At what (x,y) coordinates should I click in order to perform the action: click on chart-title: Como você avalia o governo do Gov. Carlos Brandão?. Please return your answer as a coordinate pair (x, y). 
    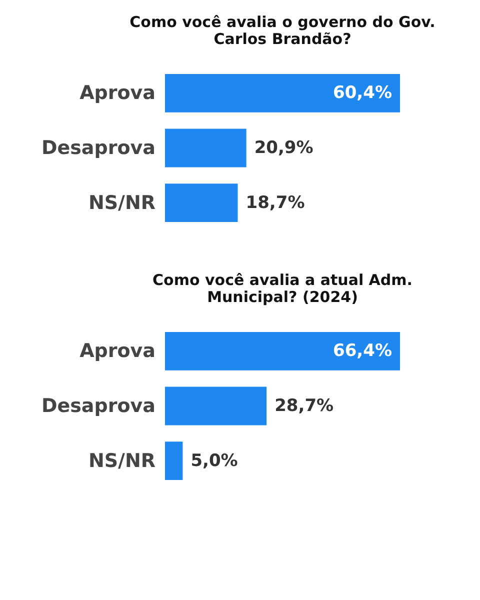
    Looking at the image, I should click on (283, 30).